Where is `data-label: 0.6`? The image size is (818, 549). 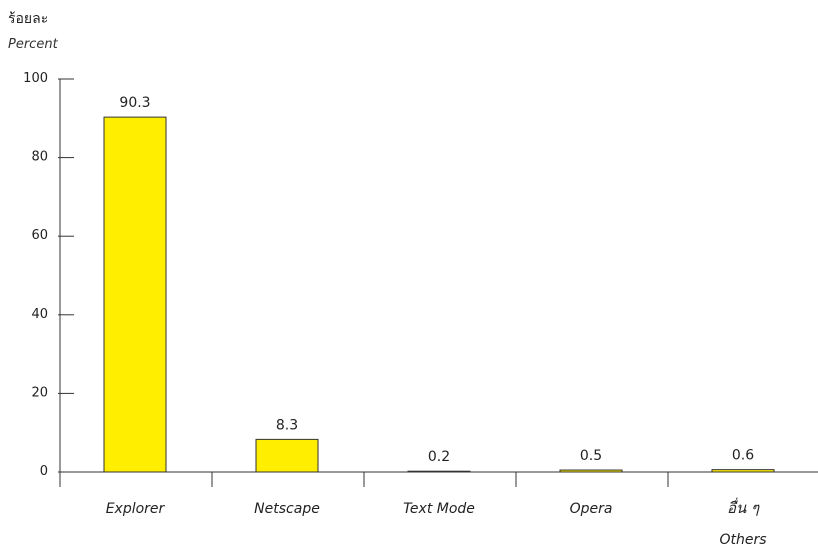 data-label: 0.6 is located at coordinates (743, 456).